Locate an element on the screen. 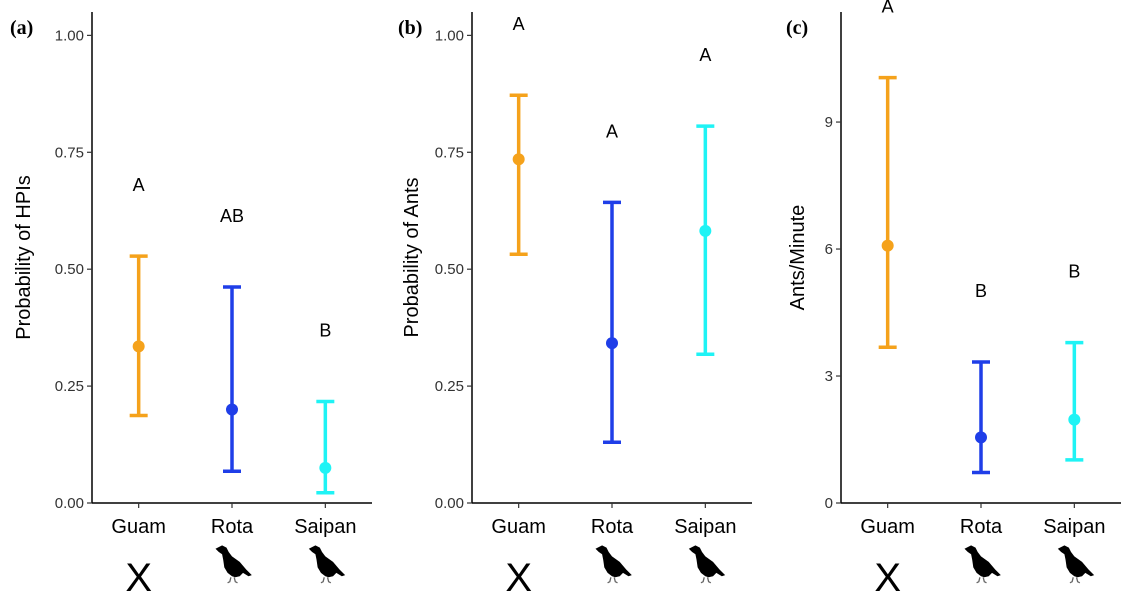  significance-letter: AB is located at coordinates (232, 216).